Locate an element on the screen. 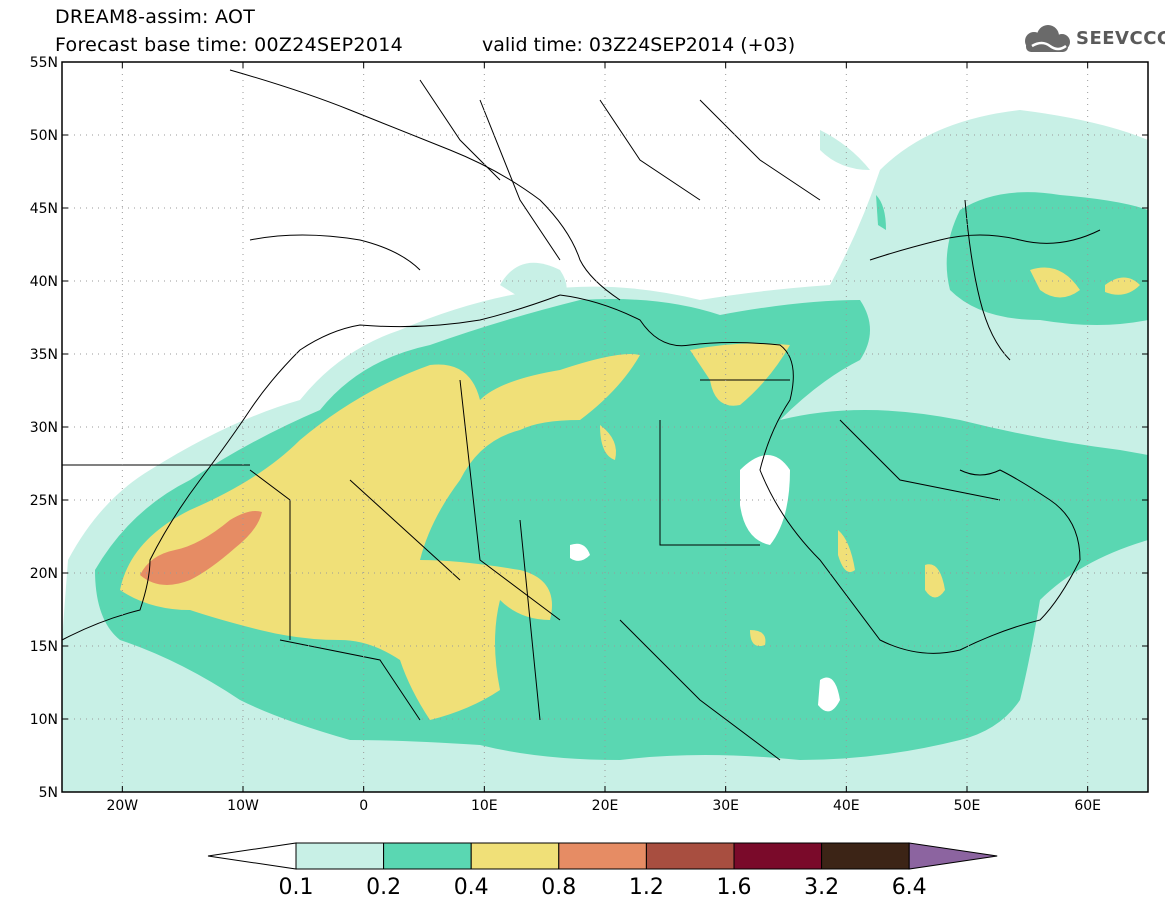 This screenshot has height=905, width=1165. lon-tick-label: 10E is located at coordinates (484, 806).